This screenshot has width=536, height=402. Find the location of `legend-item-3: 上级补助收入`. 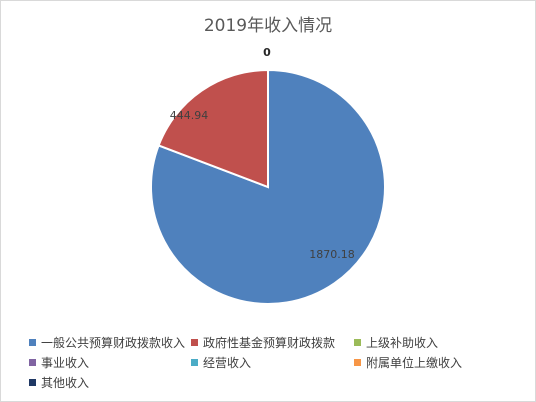

legend-item-3: 上级补助收入 is located at coordinates (396, 343).